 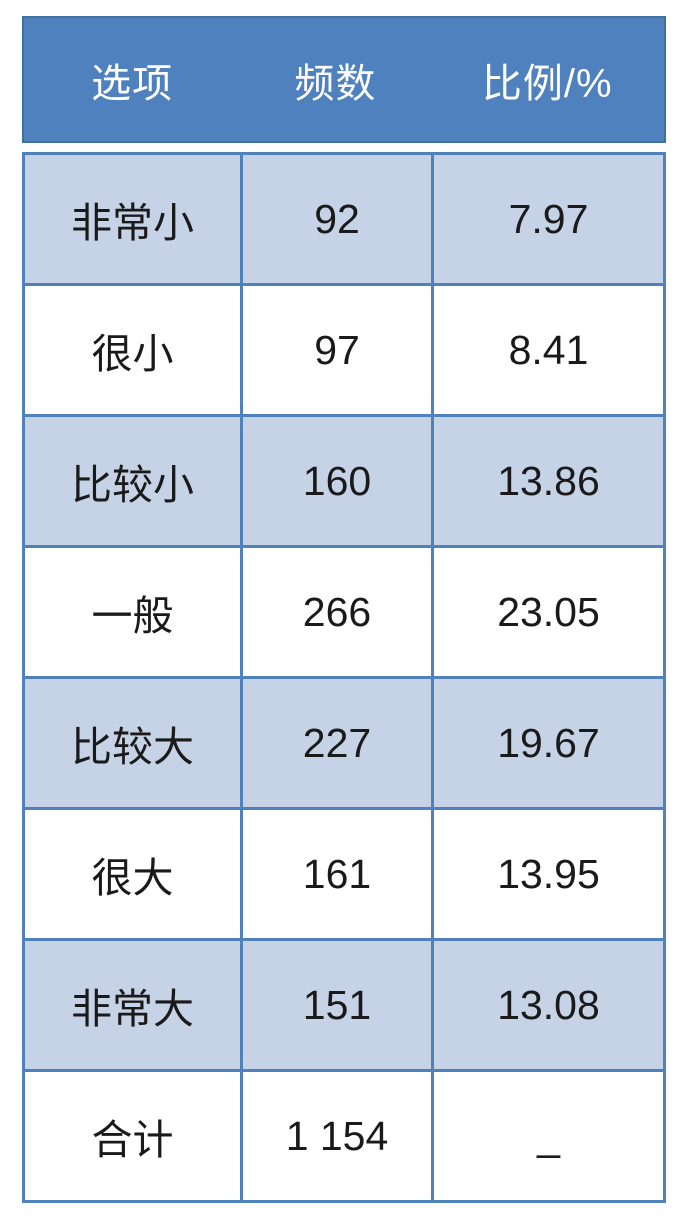 What do you see at coordinates (548, 874) in the screenshot?
I see `cell-percent: 13.95` at bounding box center [548, 874].